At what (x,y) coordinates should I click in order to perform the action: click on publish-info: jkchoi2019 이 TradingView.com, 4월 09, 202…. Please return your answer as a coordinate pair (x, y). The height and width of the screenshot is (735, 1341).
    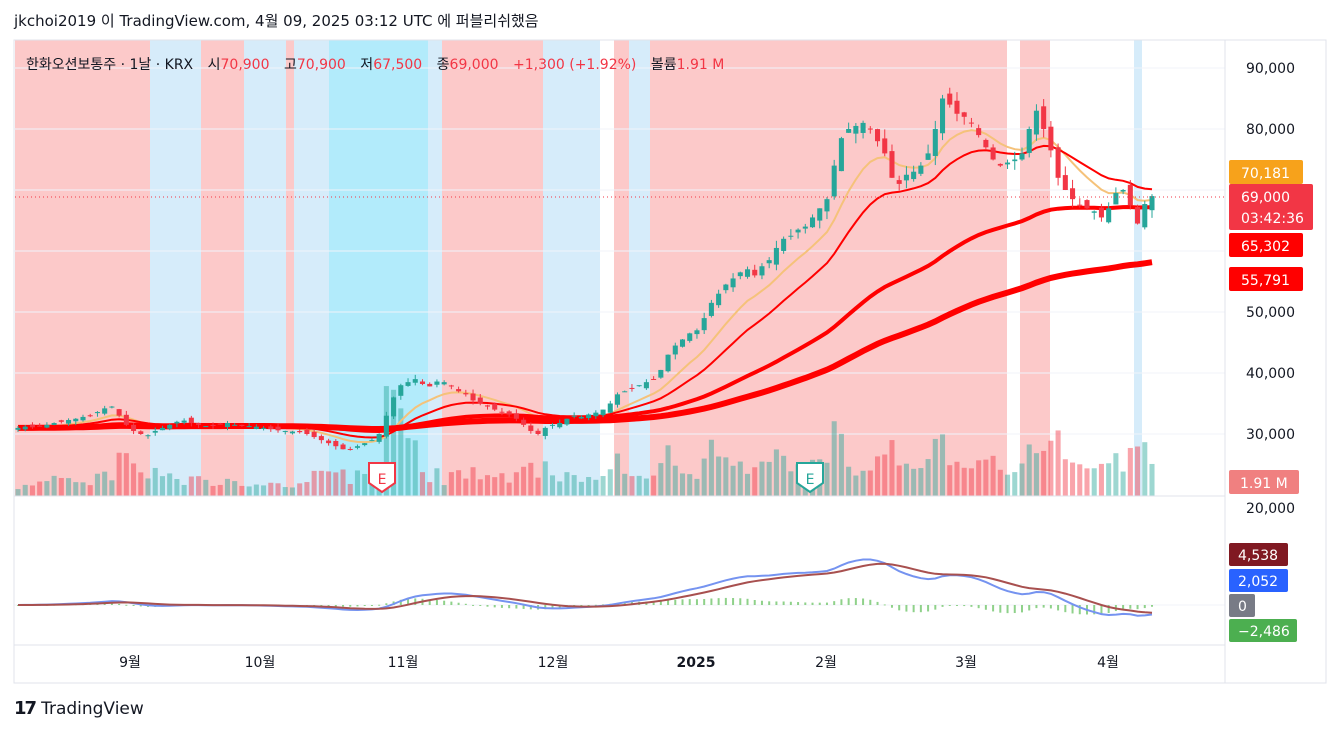
    Looking at the image, I should click on (276, 21).